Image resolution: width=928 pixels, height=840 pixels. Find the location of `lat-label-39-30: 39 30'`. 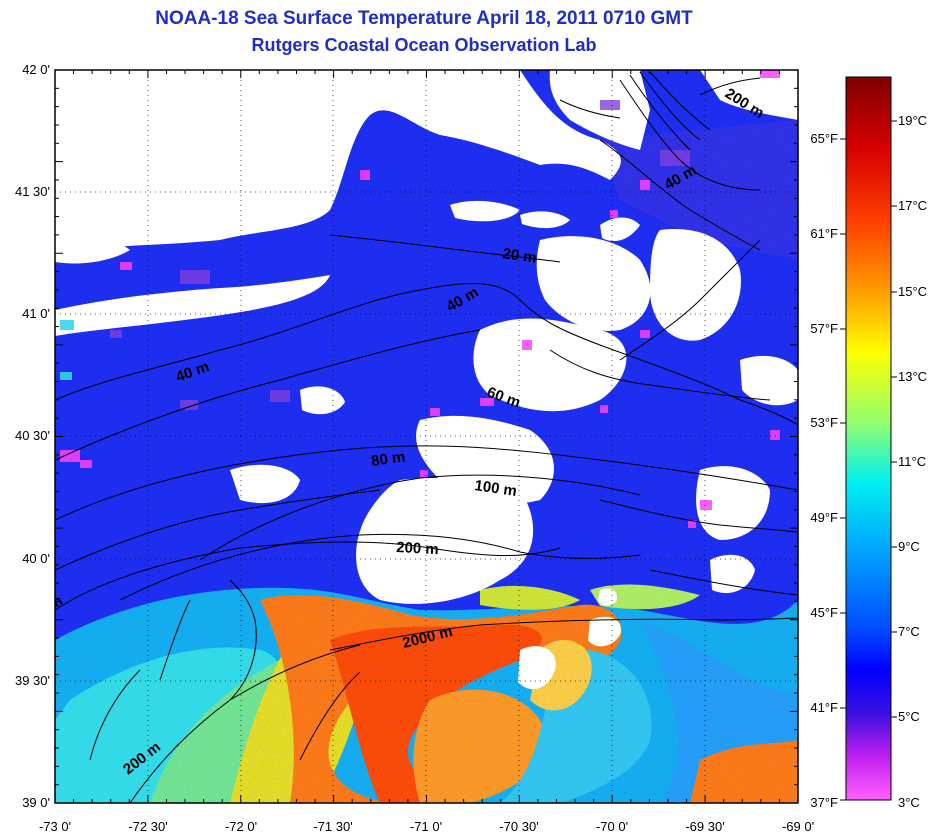

lat-label-39-30: 39 30' is located at coordinates (32, 680).